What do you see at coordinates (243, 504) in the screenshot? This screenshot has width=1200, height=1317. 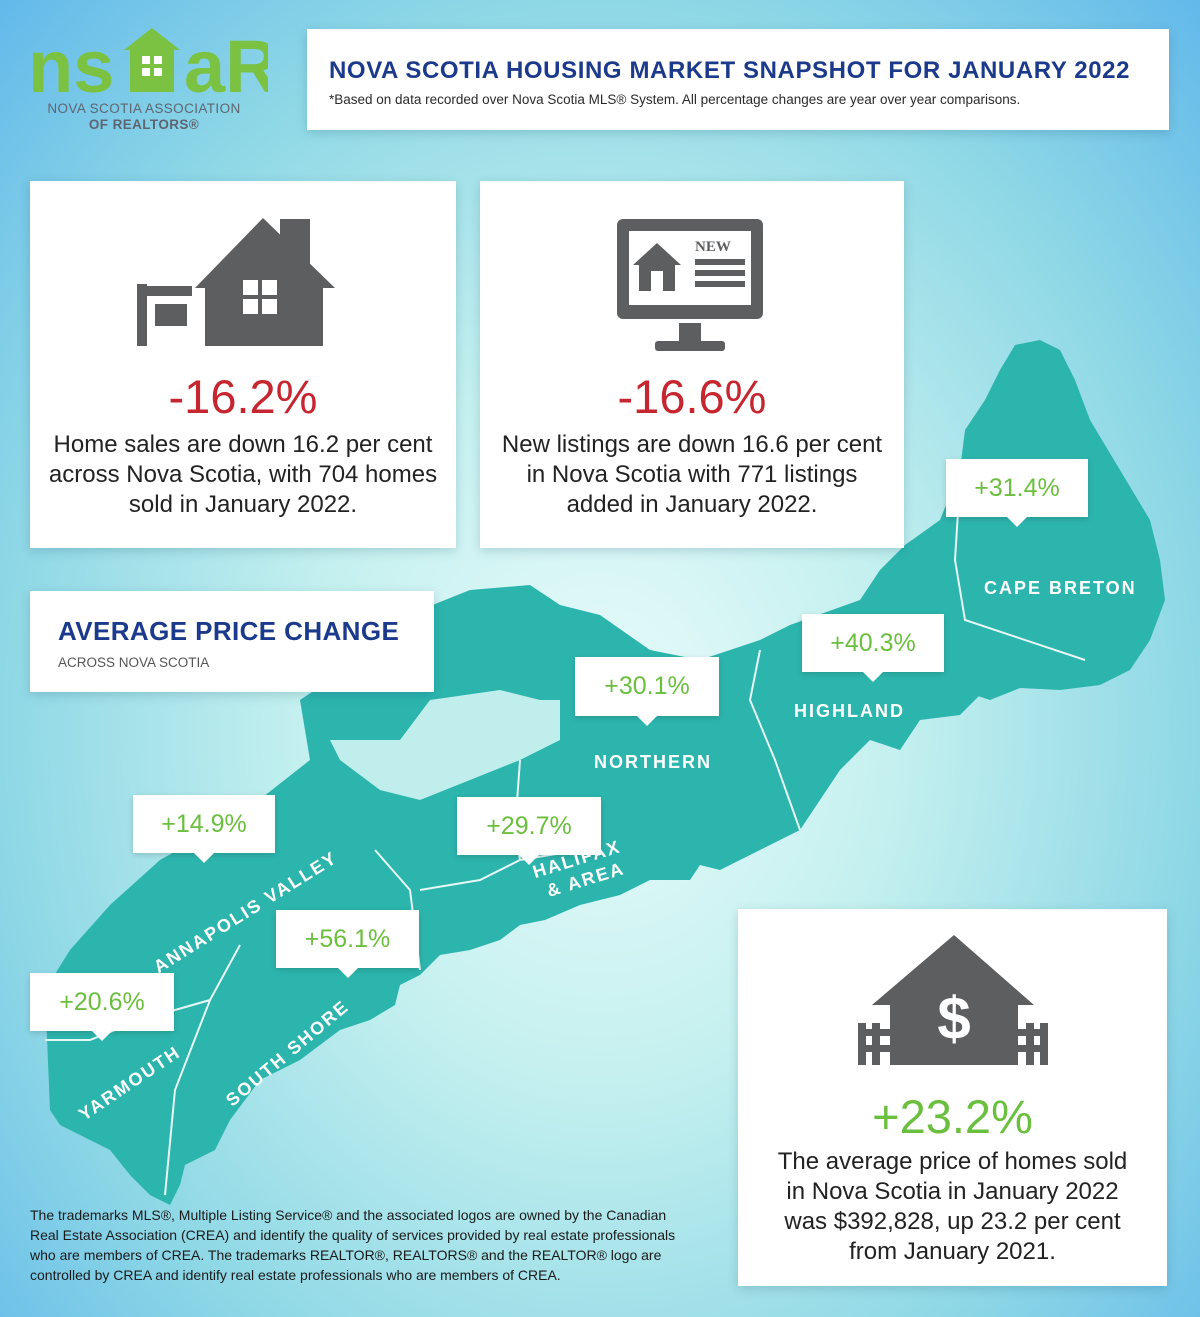 I see `home-sales-line-3: sold in January 2022.` at bounding box center [243, 504].